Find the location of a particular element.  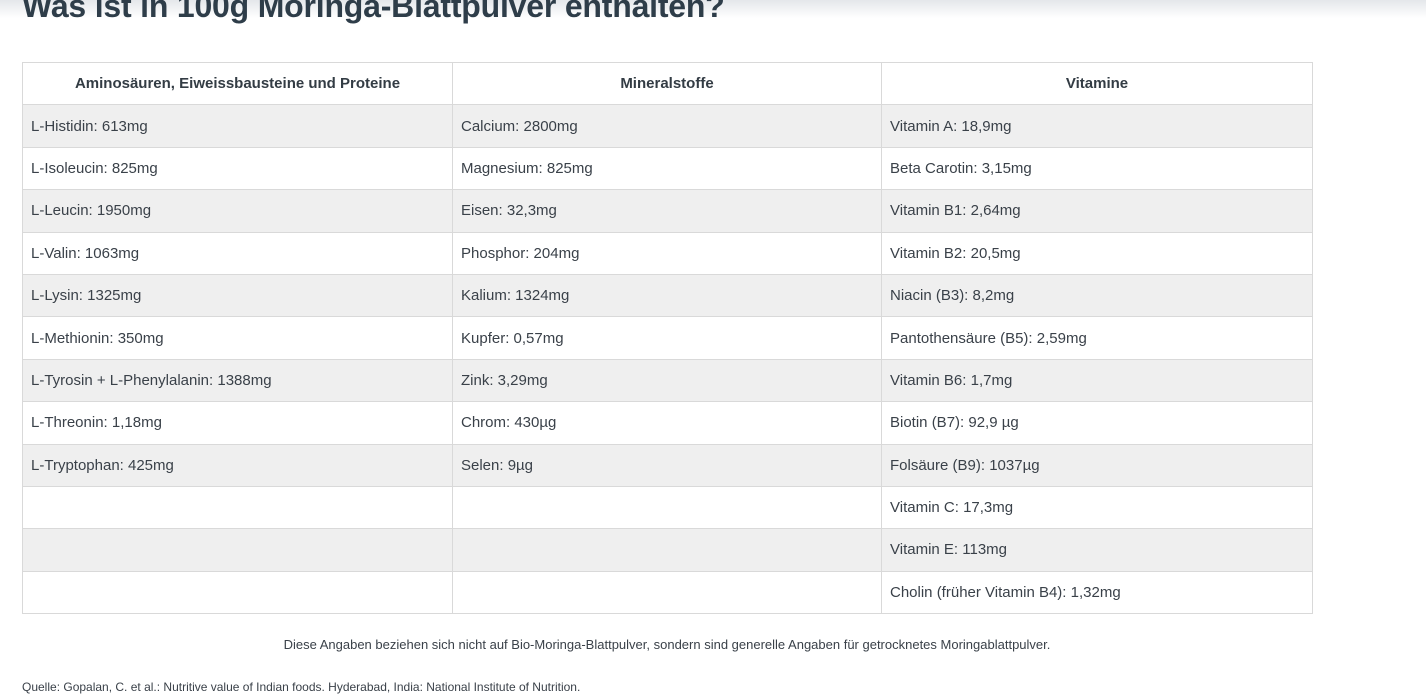

table-row: Vitamin C: 17,3mg is located at coordinates (667, 507).